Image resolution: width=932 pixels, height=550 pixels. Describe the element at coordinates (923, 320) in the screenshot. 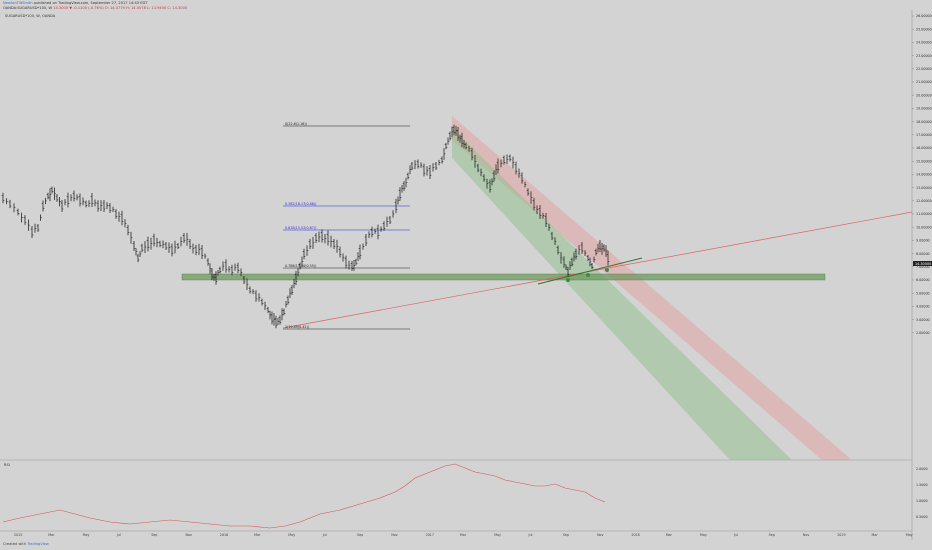

I see `price-tick-label: 3.00000` at that location.